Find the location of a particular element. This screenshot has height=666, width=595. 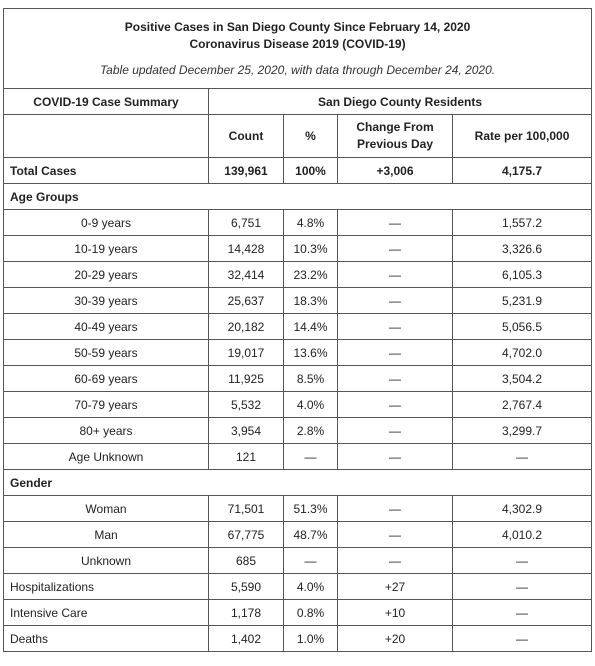

section-row: Gender is located at coordinates (297, 482).